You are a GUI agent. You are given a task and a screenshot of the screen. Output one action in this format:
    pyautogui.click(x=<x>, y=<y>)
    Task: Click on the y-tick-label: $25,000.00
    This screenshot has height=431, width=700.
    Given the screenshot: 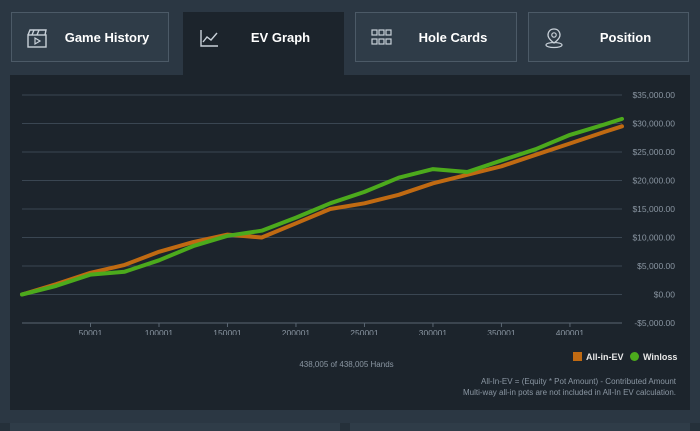 What is the action you would take?
    pyautogui.click(x=653, y=152)
    